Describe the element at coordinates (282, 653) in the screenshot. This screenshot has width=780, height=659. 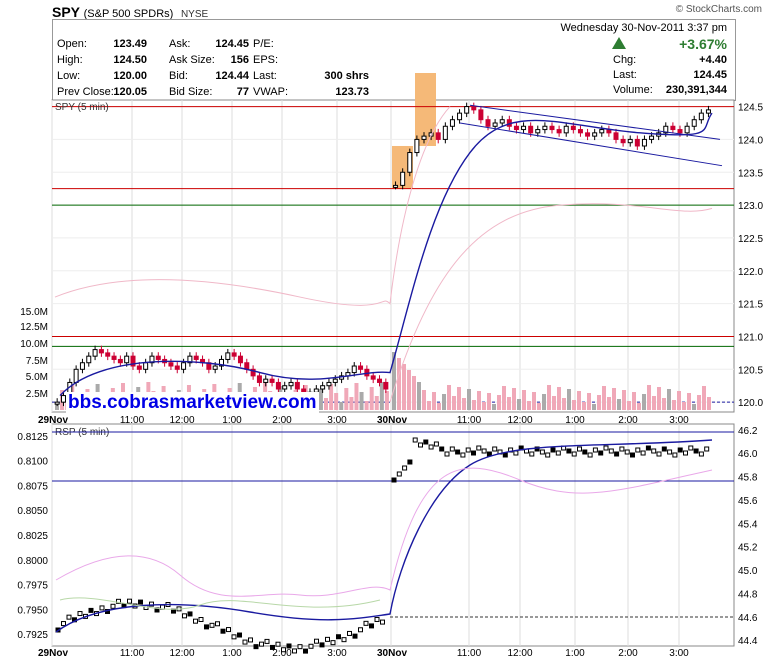
I see `x-tick-label: 2:00` at that location.